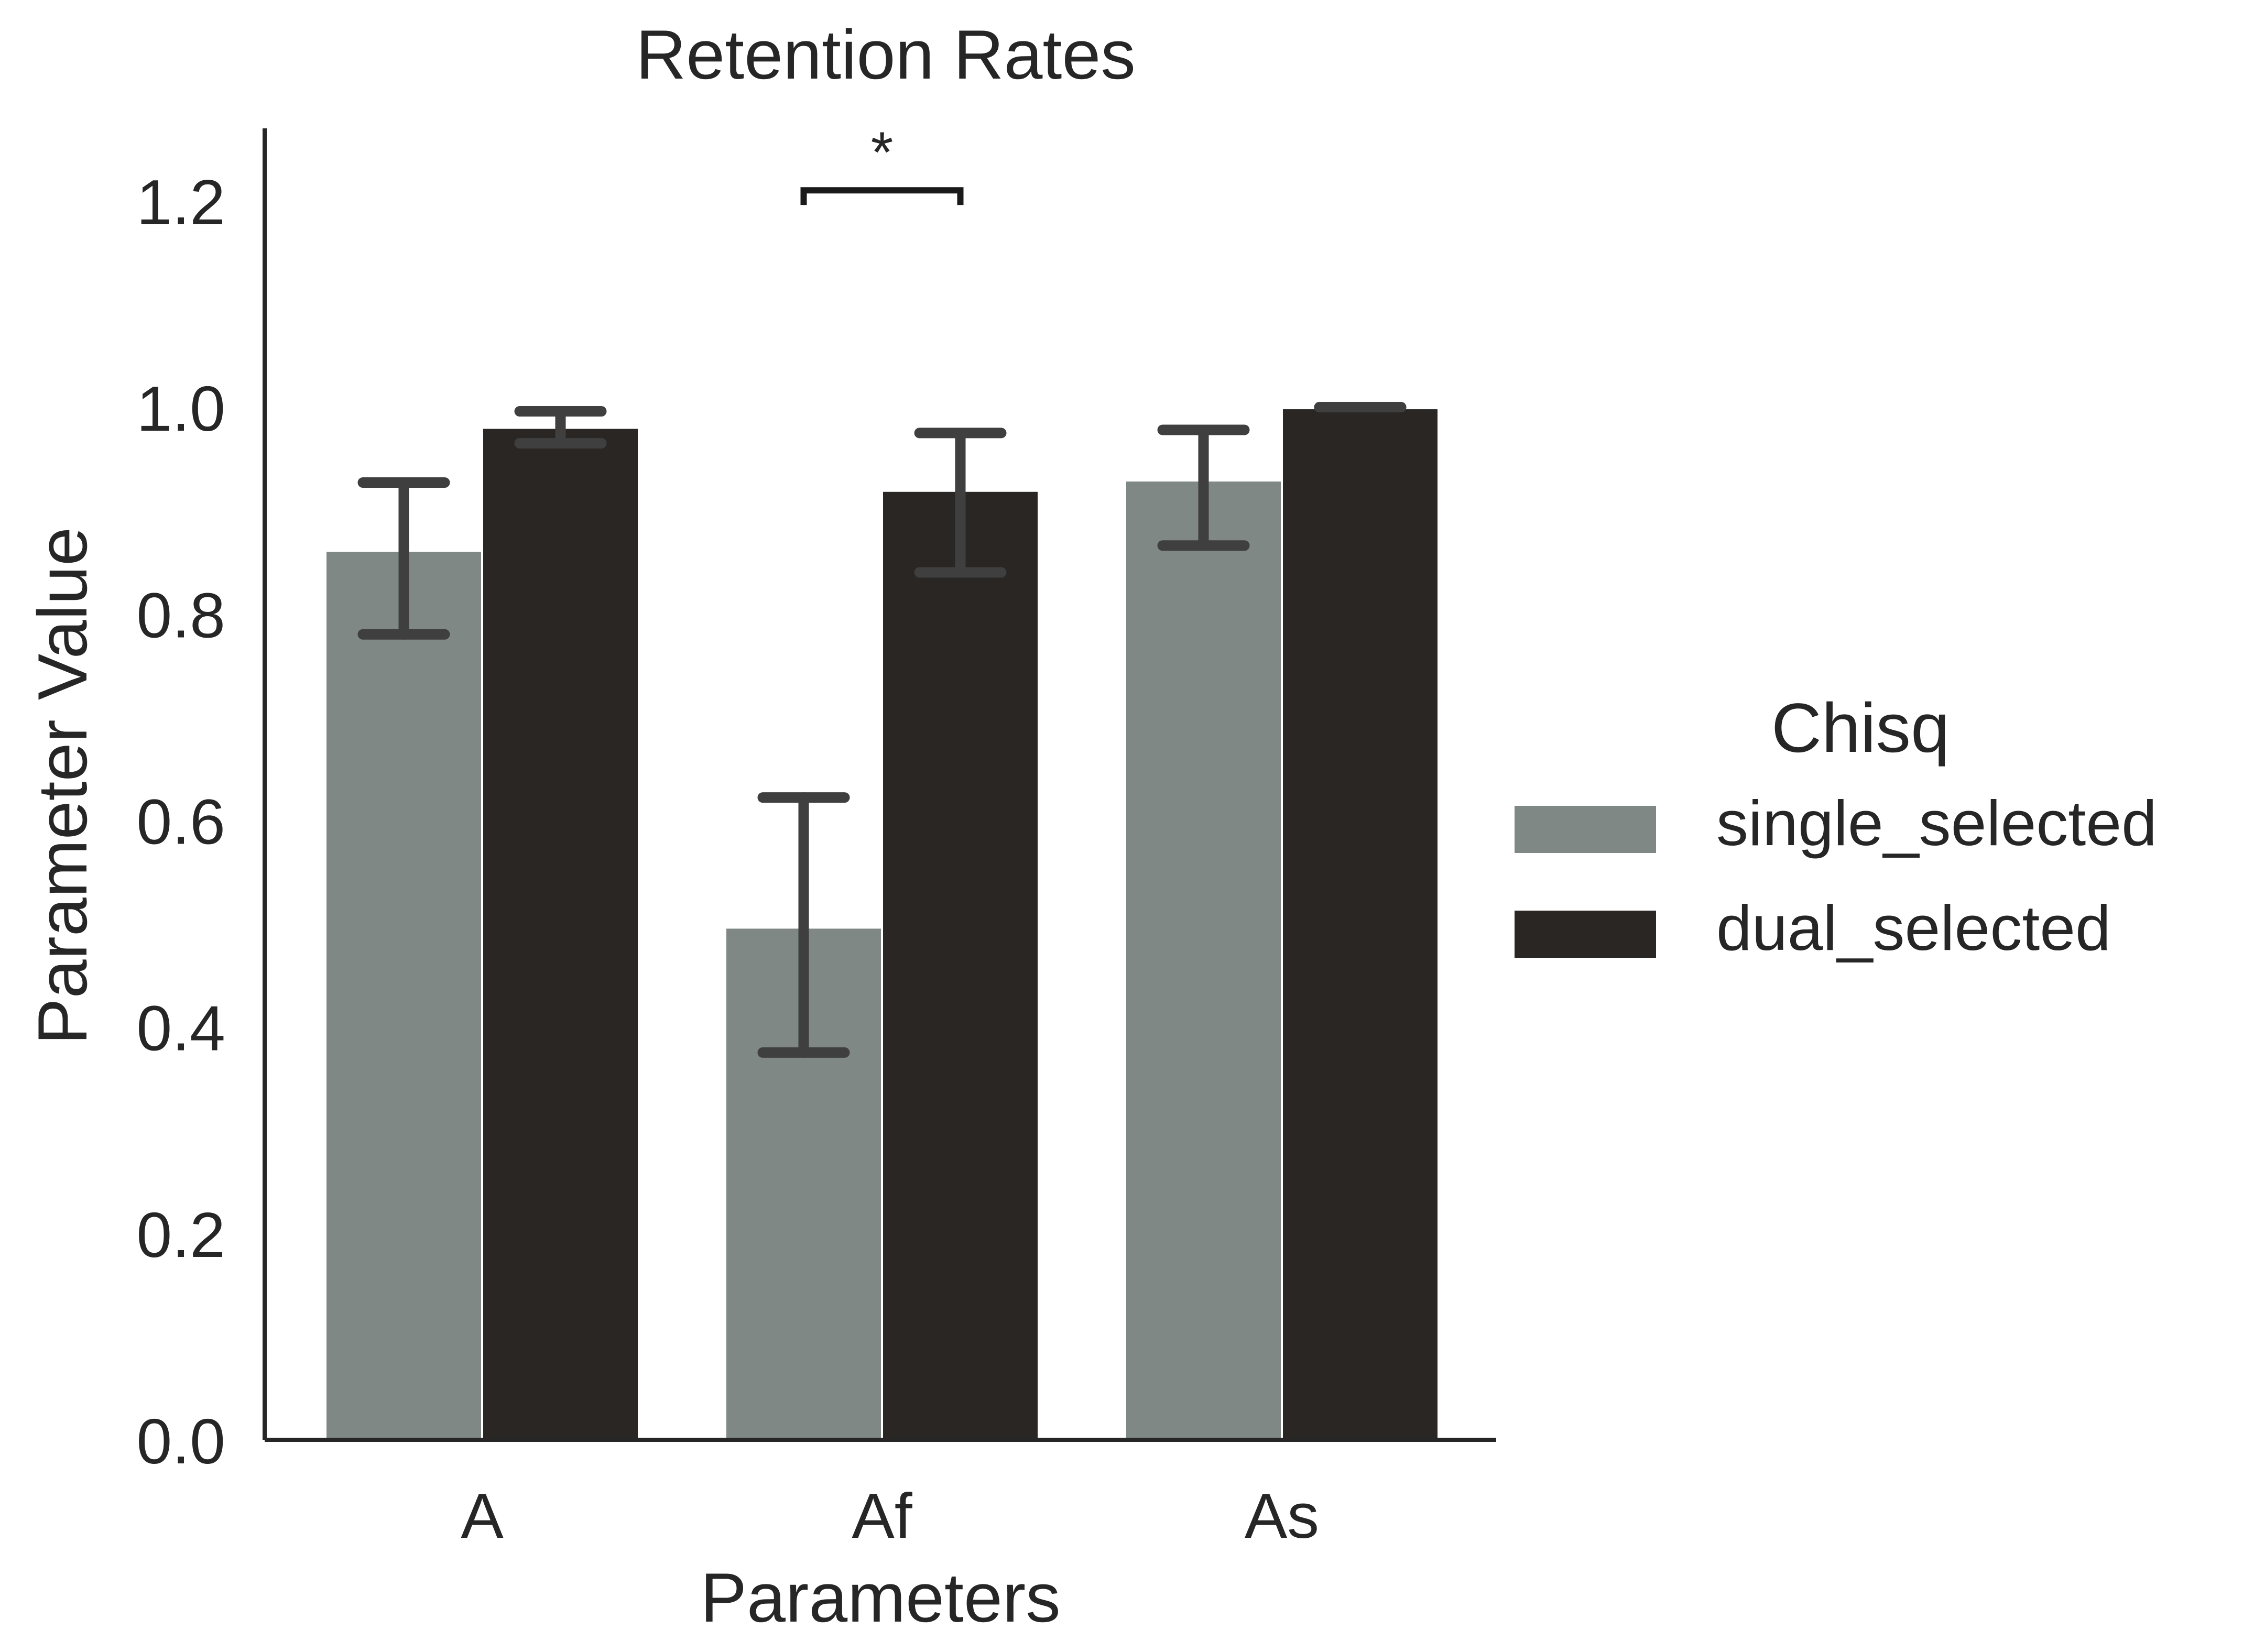 The image size is (2254, 1652). What do you see at coordinates (960, 965) in the screenshot?
I see `bar-dual_selected-Af` at bounding box center [960, 965].